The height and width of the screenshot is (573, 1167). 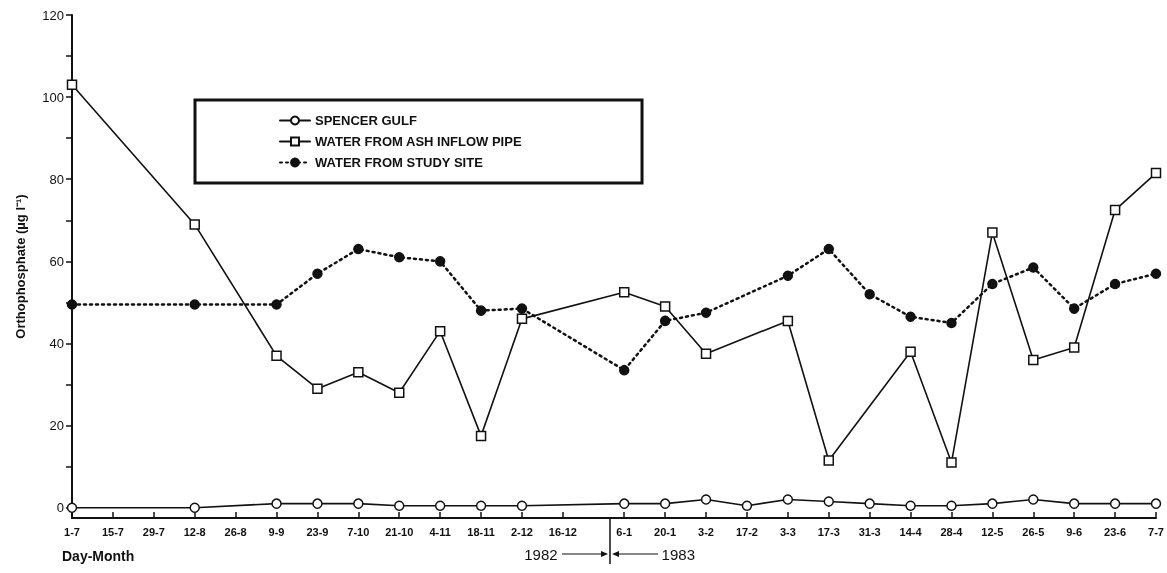 What do you see at coordinates (562, 531) in the screenshot?
I see `x-tick-label: 16-12` at bounding box center [562, 531].